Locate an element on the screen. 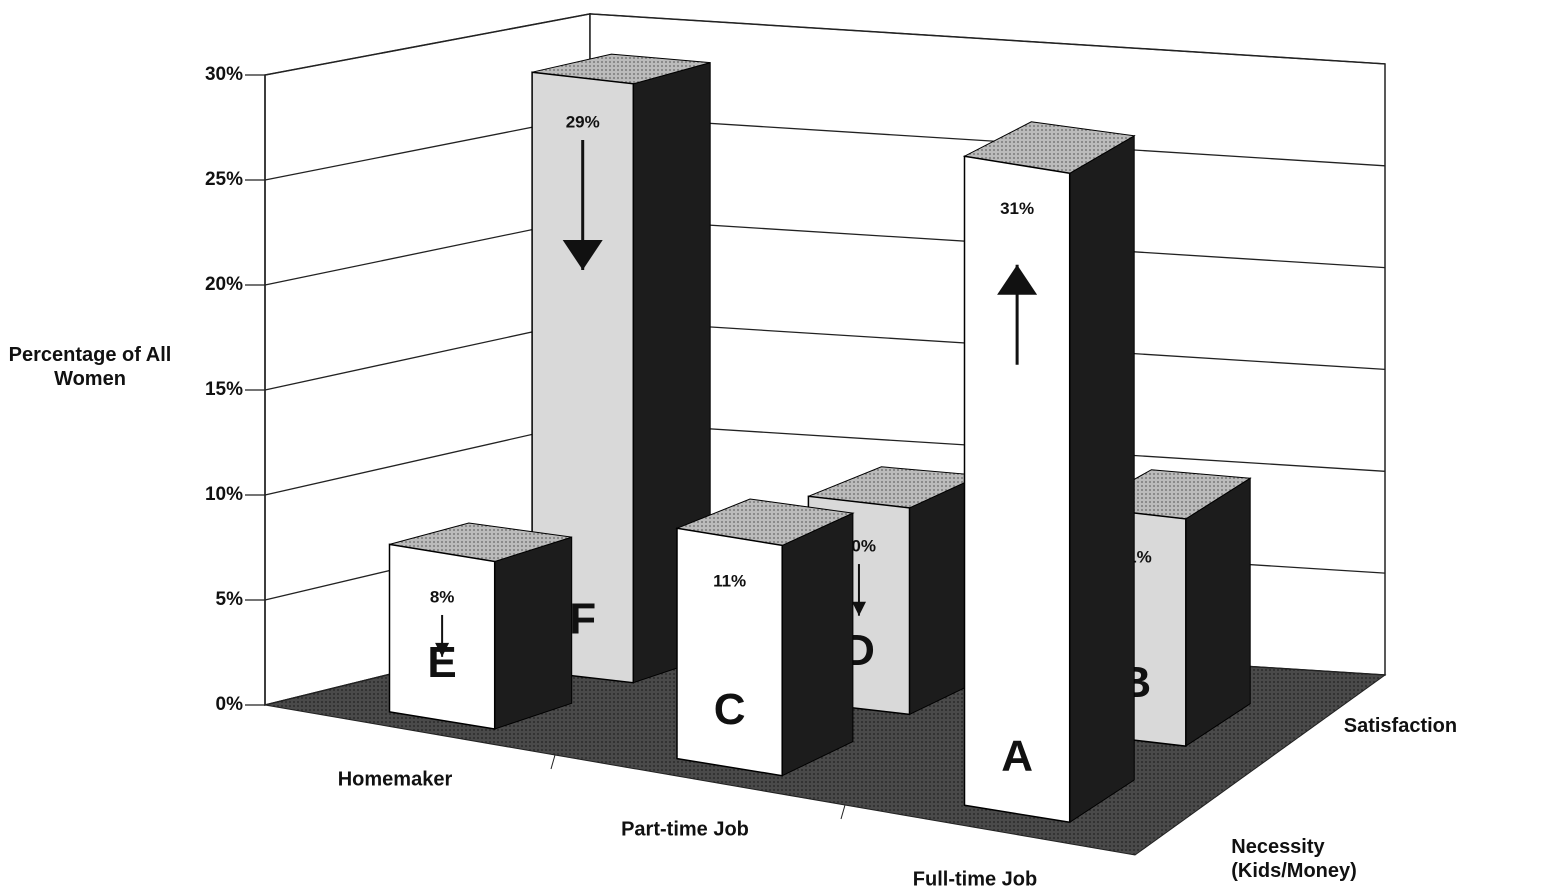  y-tick-label: 10% is located at coordinates (224, 494).